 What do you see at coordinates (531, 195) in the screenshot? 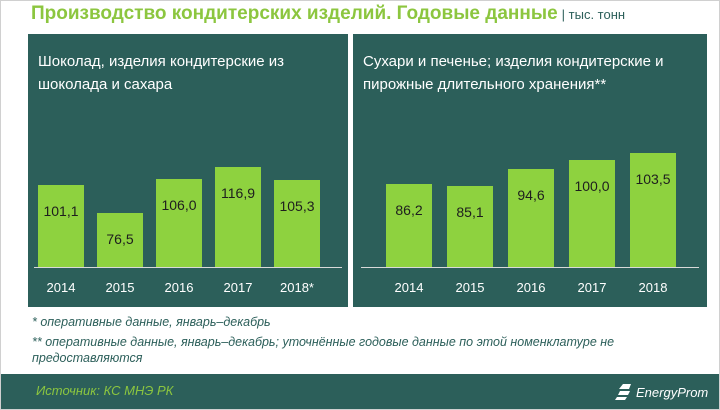
I see `data-label: 94,6` at bounding box center [531, 195].